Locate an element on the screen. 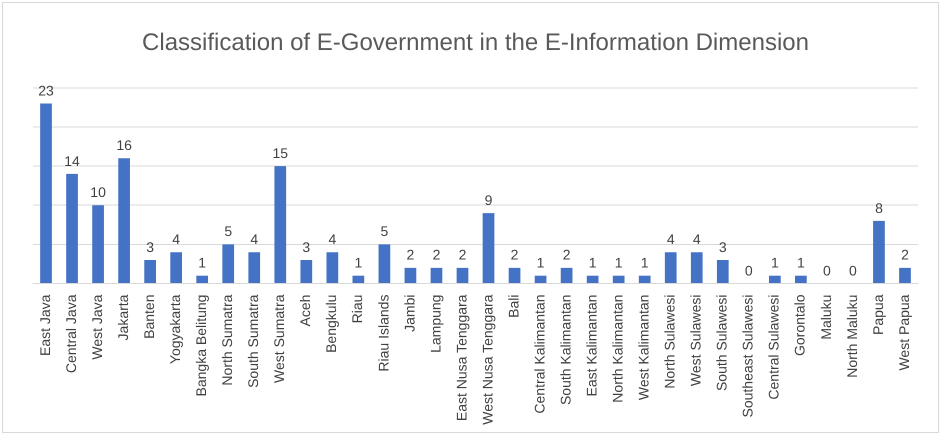 Image resolution: width=943 pixels, height=437 pixels. x-tick-label: Banten is located at coordinates (148, 316).